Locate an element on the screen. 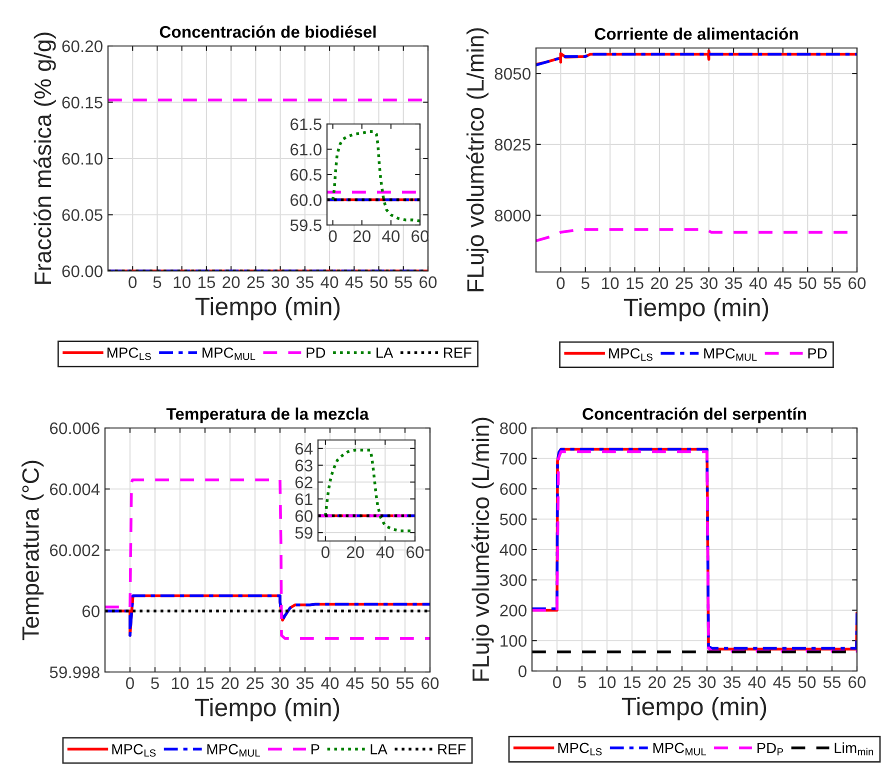  x-tick-label: 25 is located at coordinates (255, 683).